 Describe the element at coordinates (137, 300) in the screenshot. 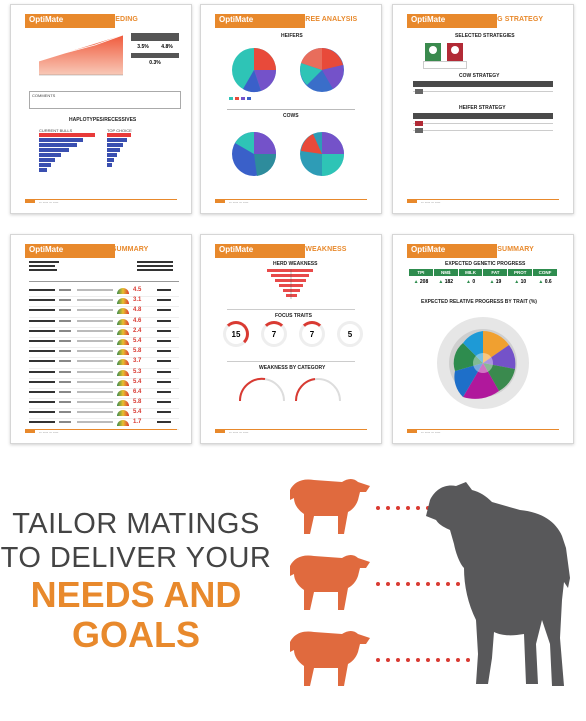

I see `gauge-value: 3.1` at that location.